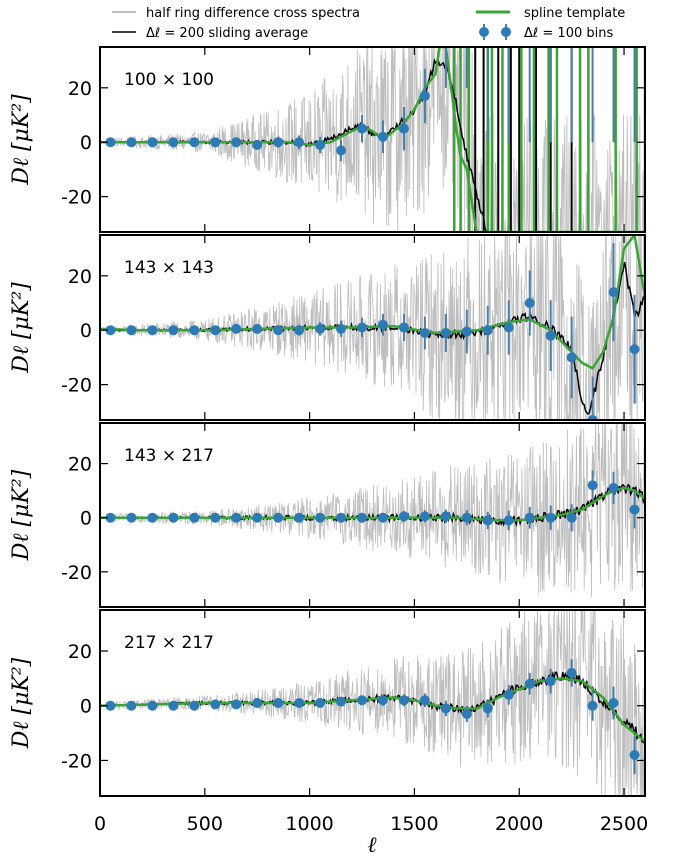 Image resolution: width=680 pixels, height=859 pixels. Describe the element at coordinates (375, 339) in the screenshot. I see `sliding-average-line` at that location.